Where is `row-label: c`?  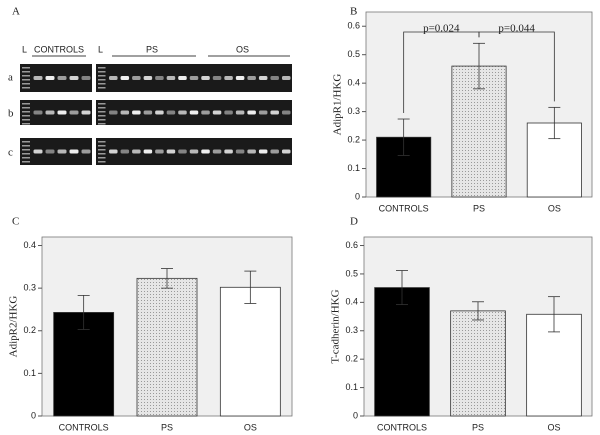 row-label: c is located at coordinates (10, 153).